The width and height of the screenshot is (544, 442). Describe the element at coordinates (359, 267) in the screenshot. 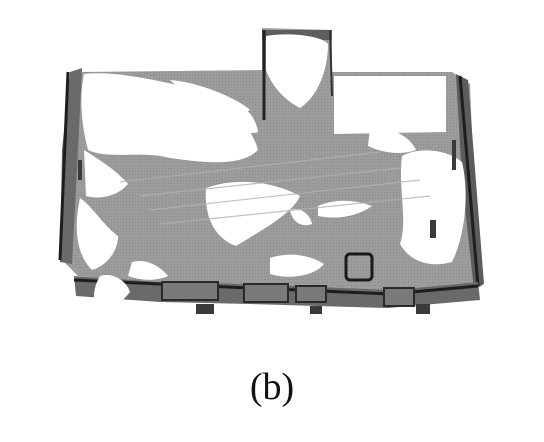

I see `doorway` at that location.